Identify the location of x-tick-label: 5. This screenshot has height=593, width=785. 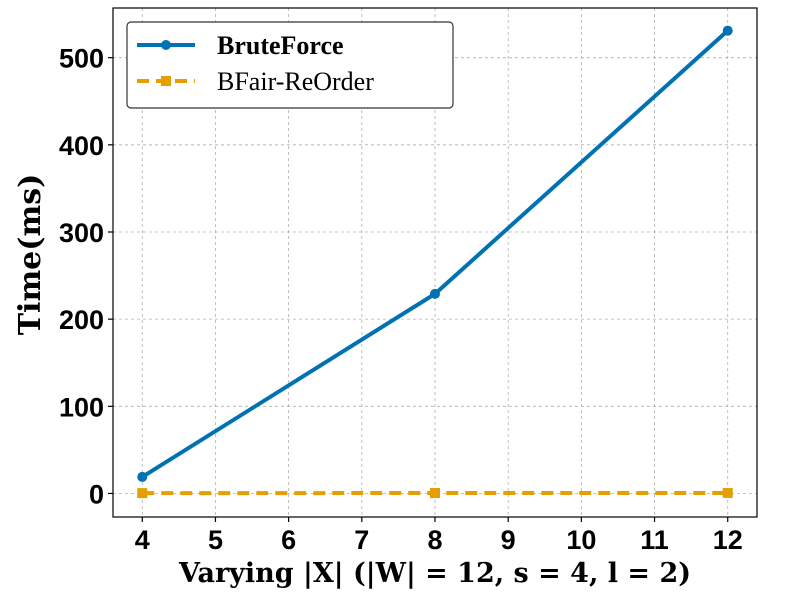
(215, 540).